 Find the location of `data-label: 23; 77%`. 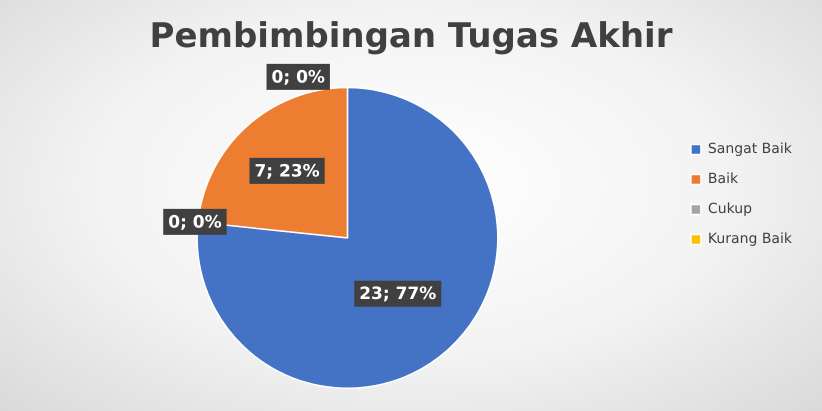

data-label: 23; 77% is located at coordinates (397, 294).